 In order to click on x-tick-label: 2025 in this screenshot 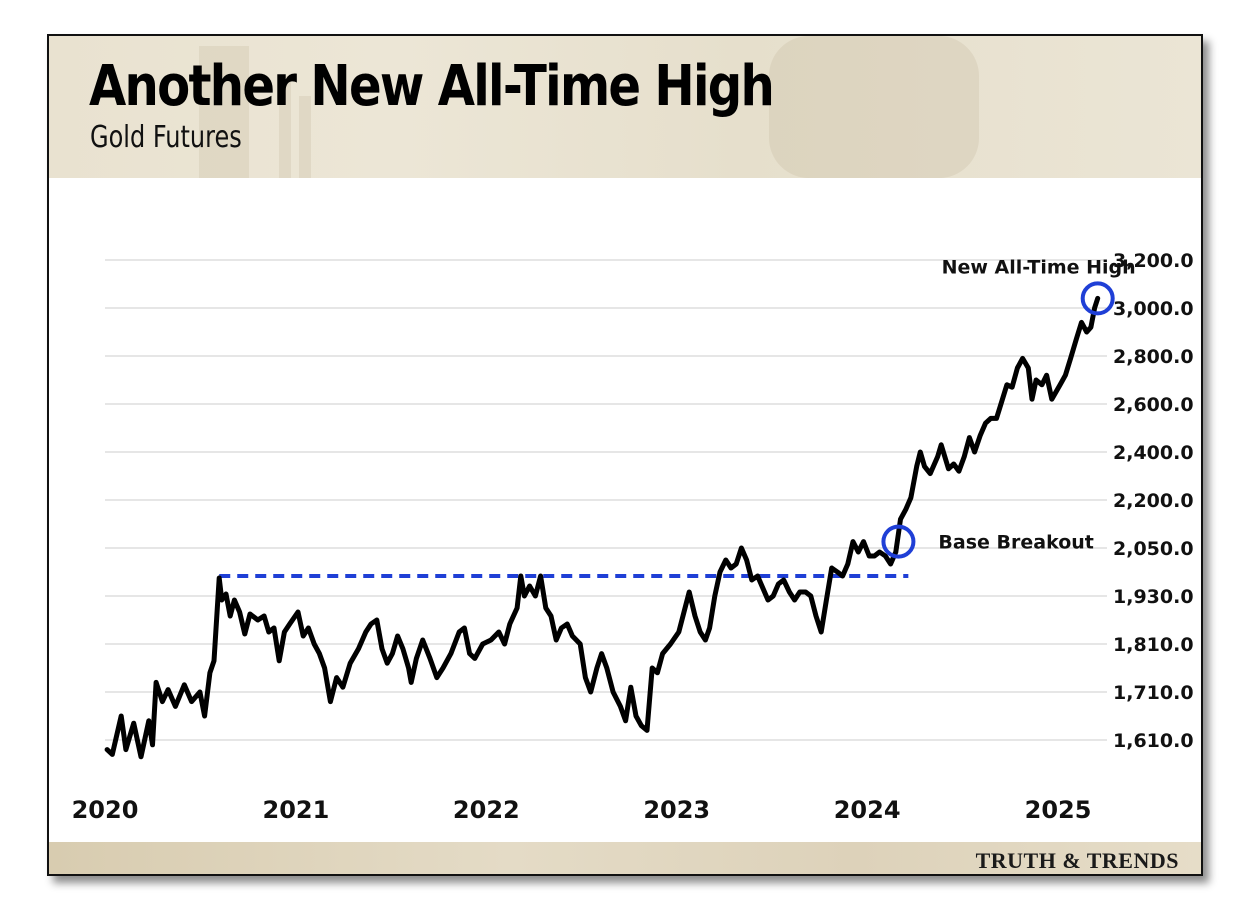, I will do `click(1058, 810)`.